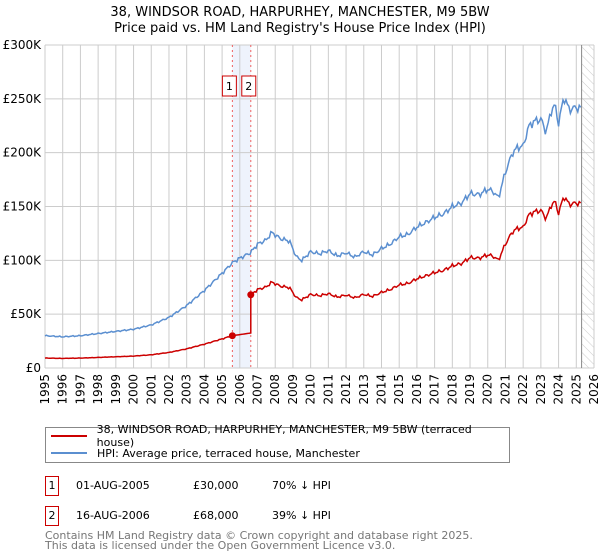  What do you see at coordinates (346, 389) in the screenshot?
I see `x-tick-label: 2012` at bounding box center [346, 389].